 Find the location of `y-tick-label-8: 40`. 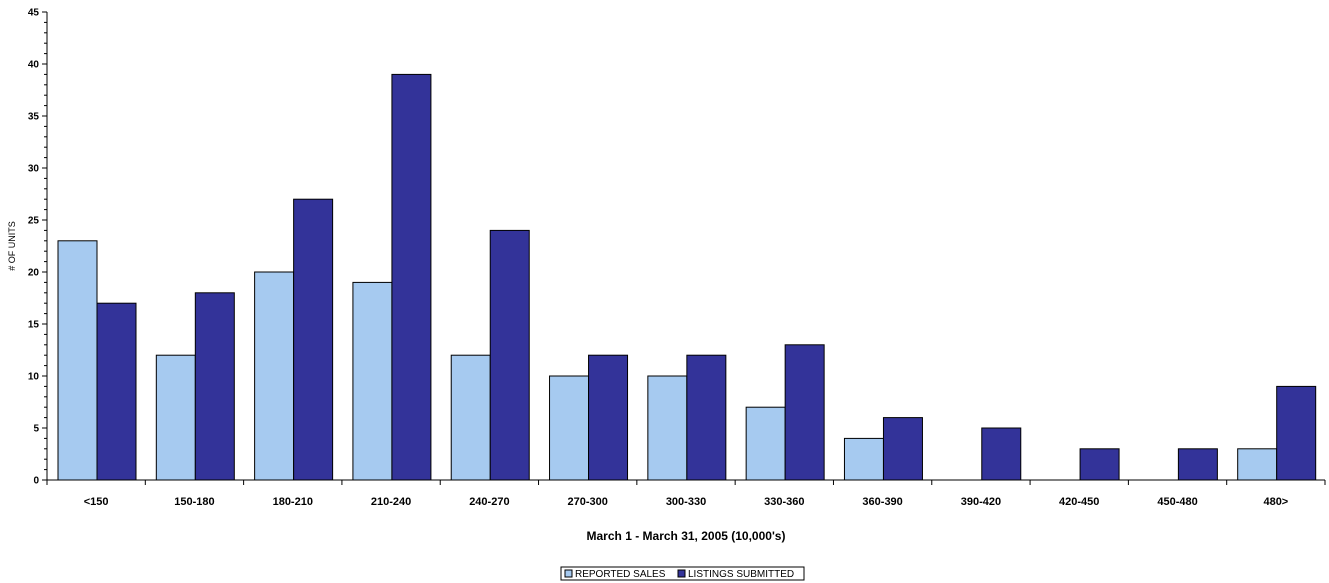

y-tick-label-8: 40 is located at coordinates (34, 65).